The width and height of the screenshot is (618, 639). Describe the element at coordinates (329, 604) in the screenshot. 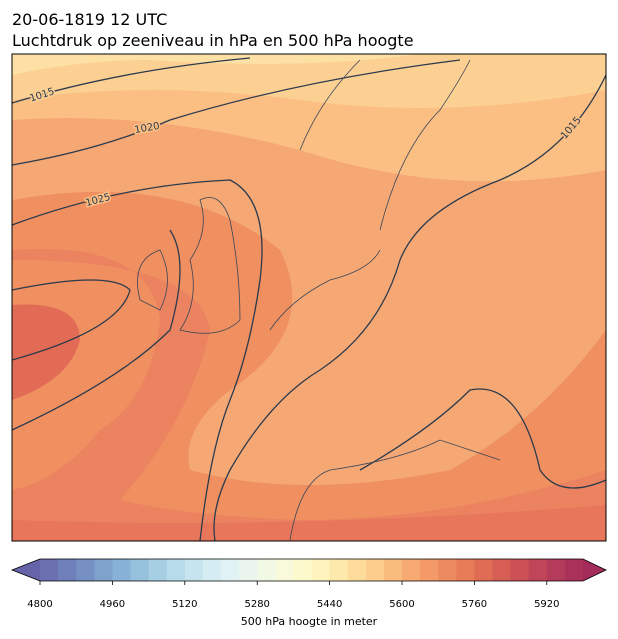

I see `colorbar-tick-label: 5440` at that location.